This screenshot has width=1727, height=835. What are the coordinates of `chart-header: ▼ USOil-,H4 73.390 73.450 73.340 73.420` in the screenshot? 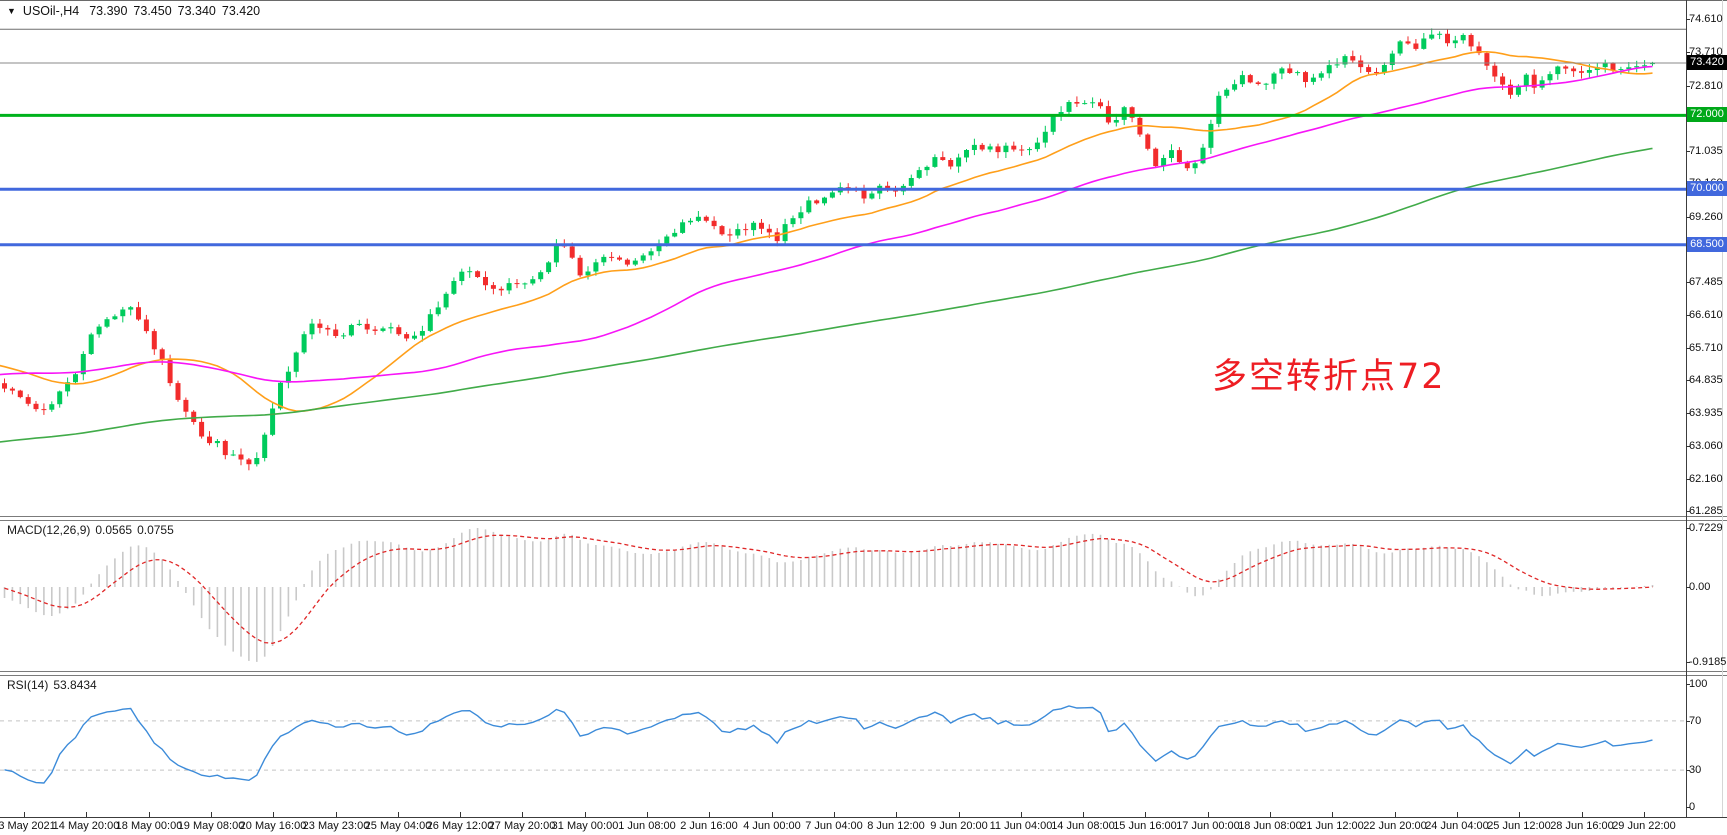 It's located at (136, 11).